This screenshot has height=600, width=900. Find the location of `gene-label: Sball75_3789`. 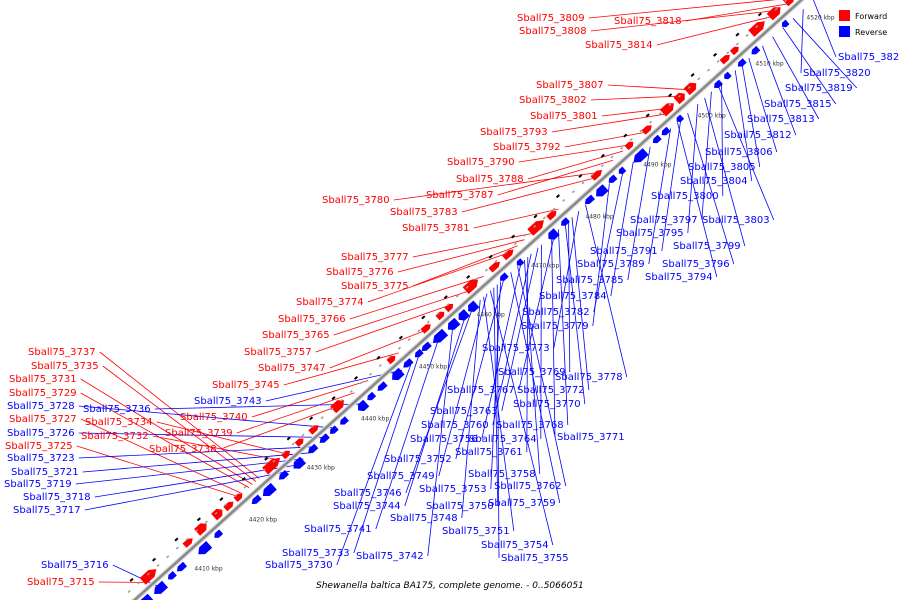

gene-label: Sball75_3789 is located at coordinates (611, 264).